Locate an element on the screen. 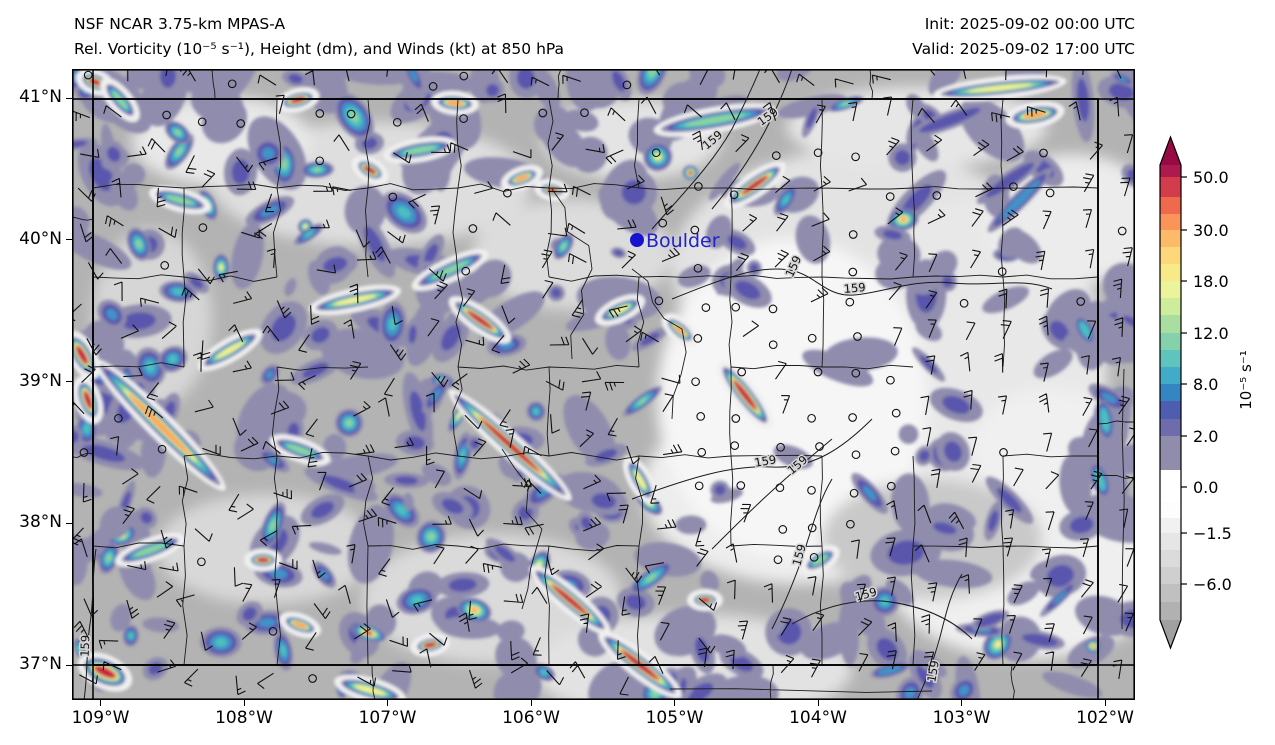 The image size is (1275, 745). x-tick-label: 109°W is located at coordinates (100, 718).